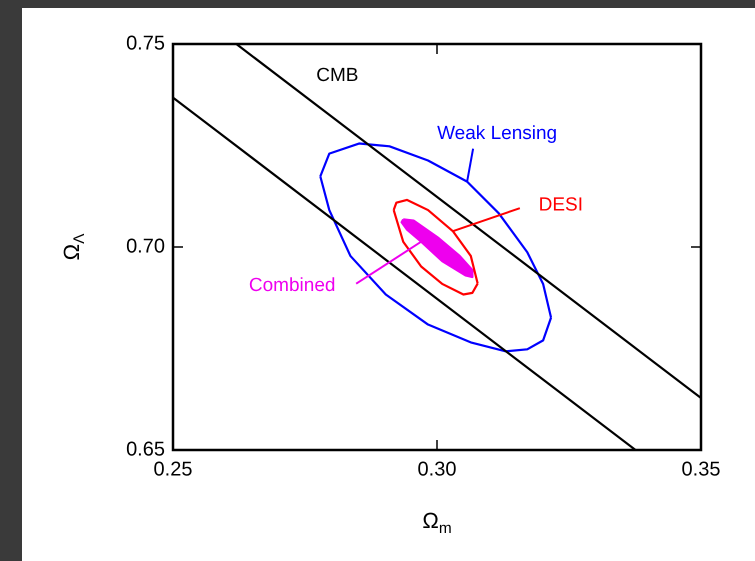 This screenshot has height=561, width=755. Describe the element at coordinates (561, 205) in the screenshot. I see `text: DESI` at that location.